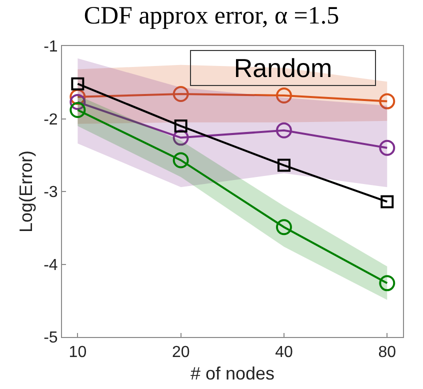 This screenshot has height=389, width=423. Describe the element at coordinates (51, 47) in the screenshot. I see `y-tick-label: -1` at that location.